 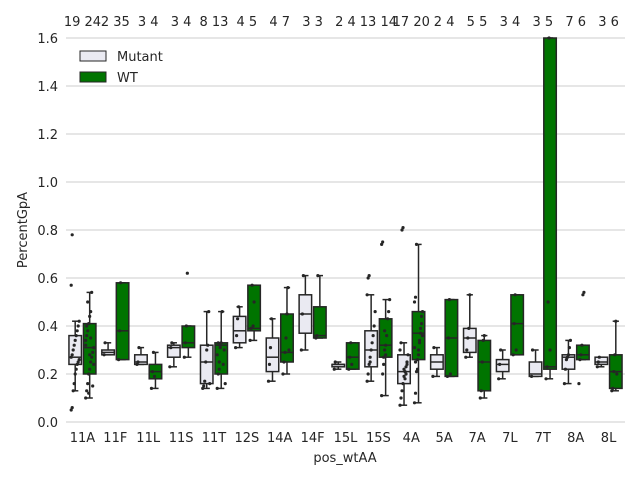 What do you see at coordinates (115, 22) in the screenshot?
I see `count-label: 2 35` at bounding box center [115, 22].